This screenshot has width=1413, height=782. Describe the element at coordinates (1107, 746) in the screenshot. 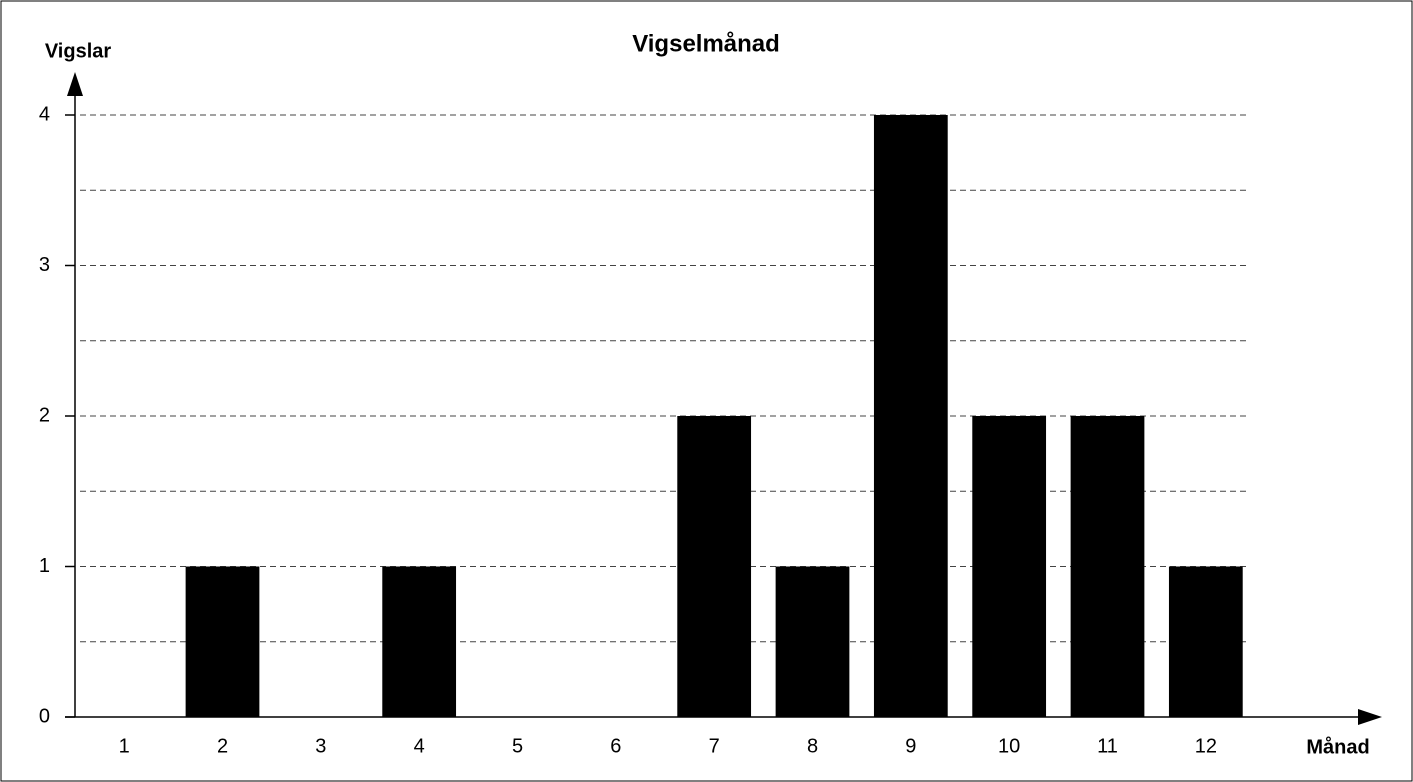

I see `x-tick-label: 11` at that location.